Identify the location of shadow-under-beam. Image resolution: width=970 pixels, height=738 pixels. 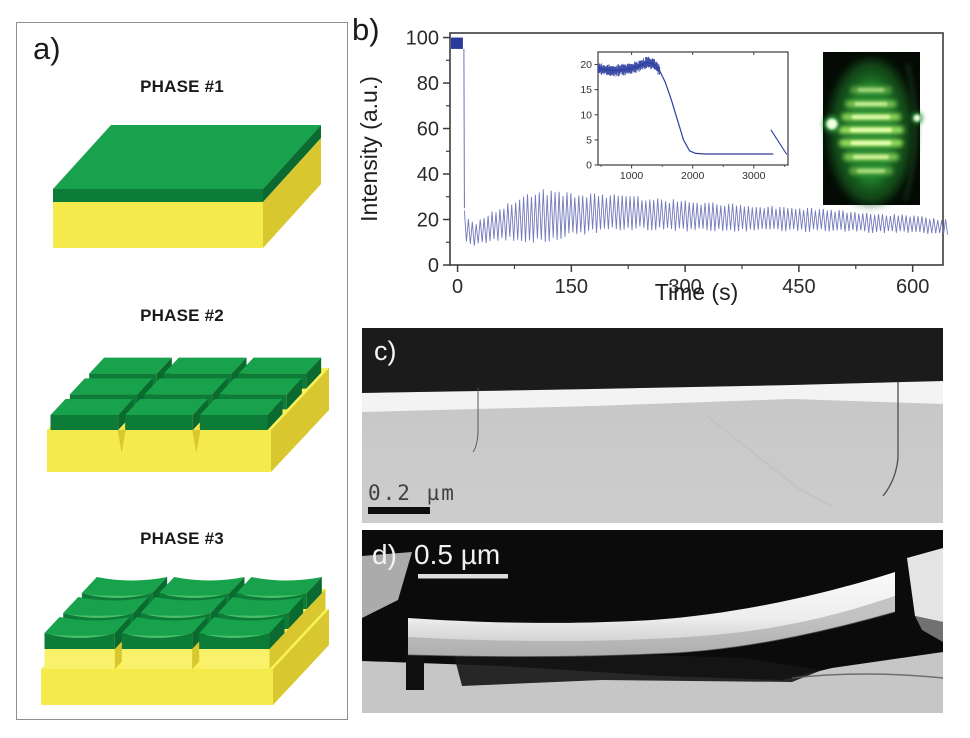
(637, 667).